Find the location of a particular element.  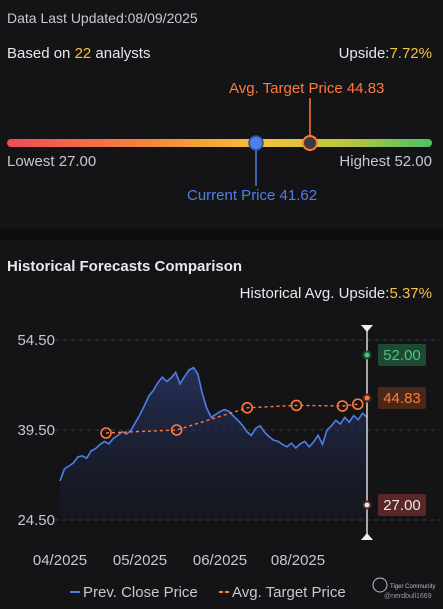

based-on-suffix: analysts is located at coordinates (121, 53).